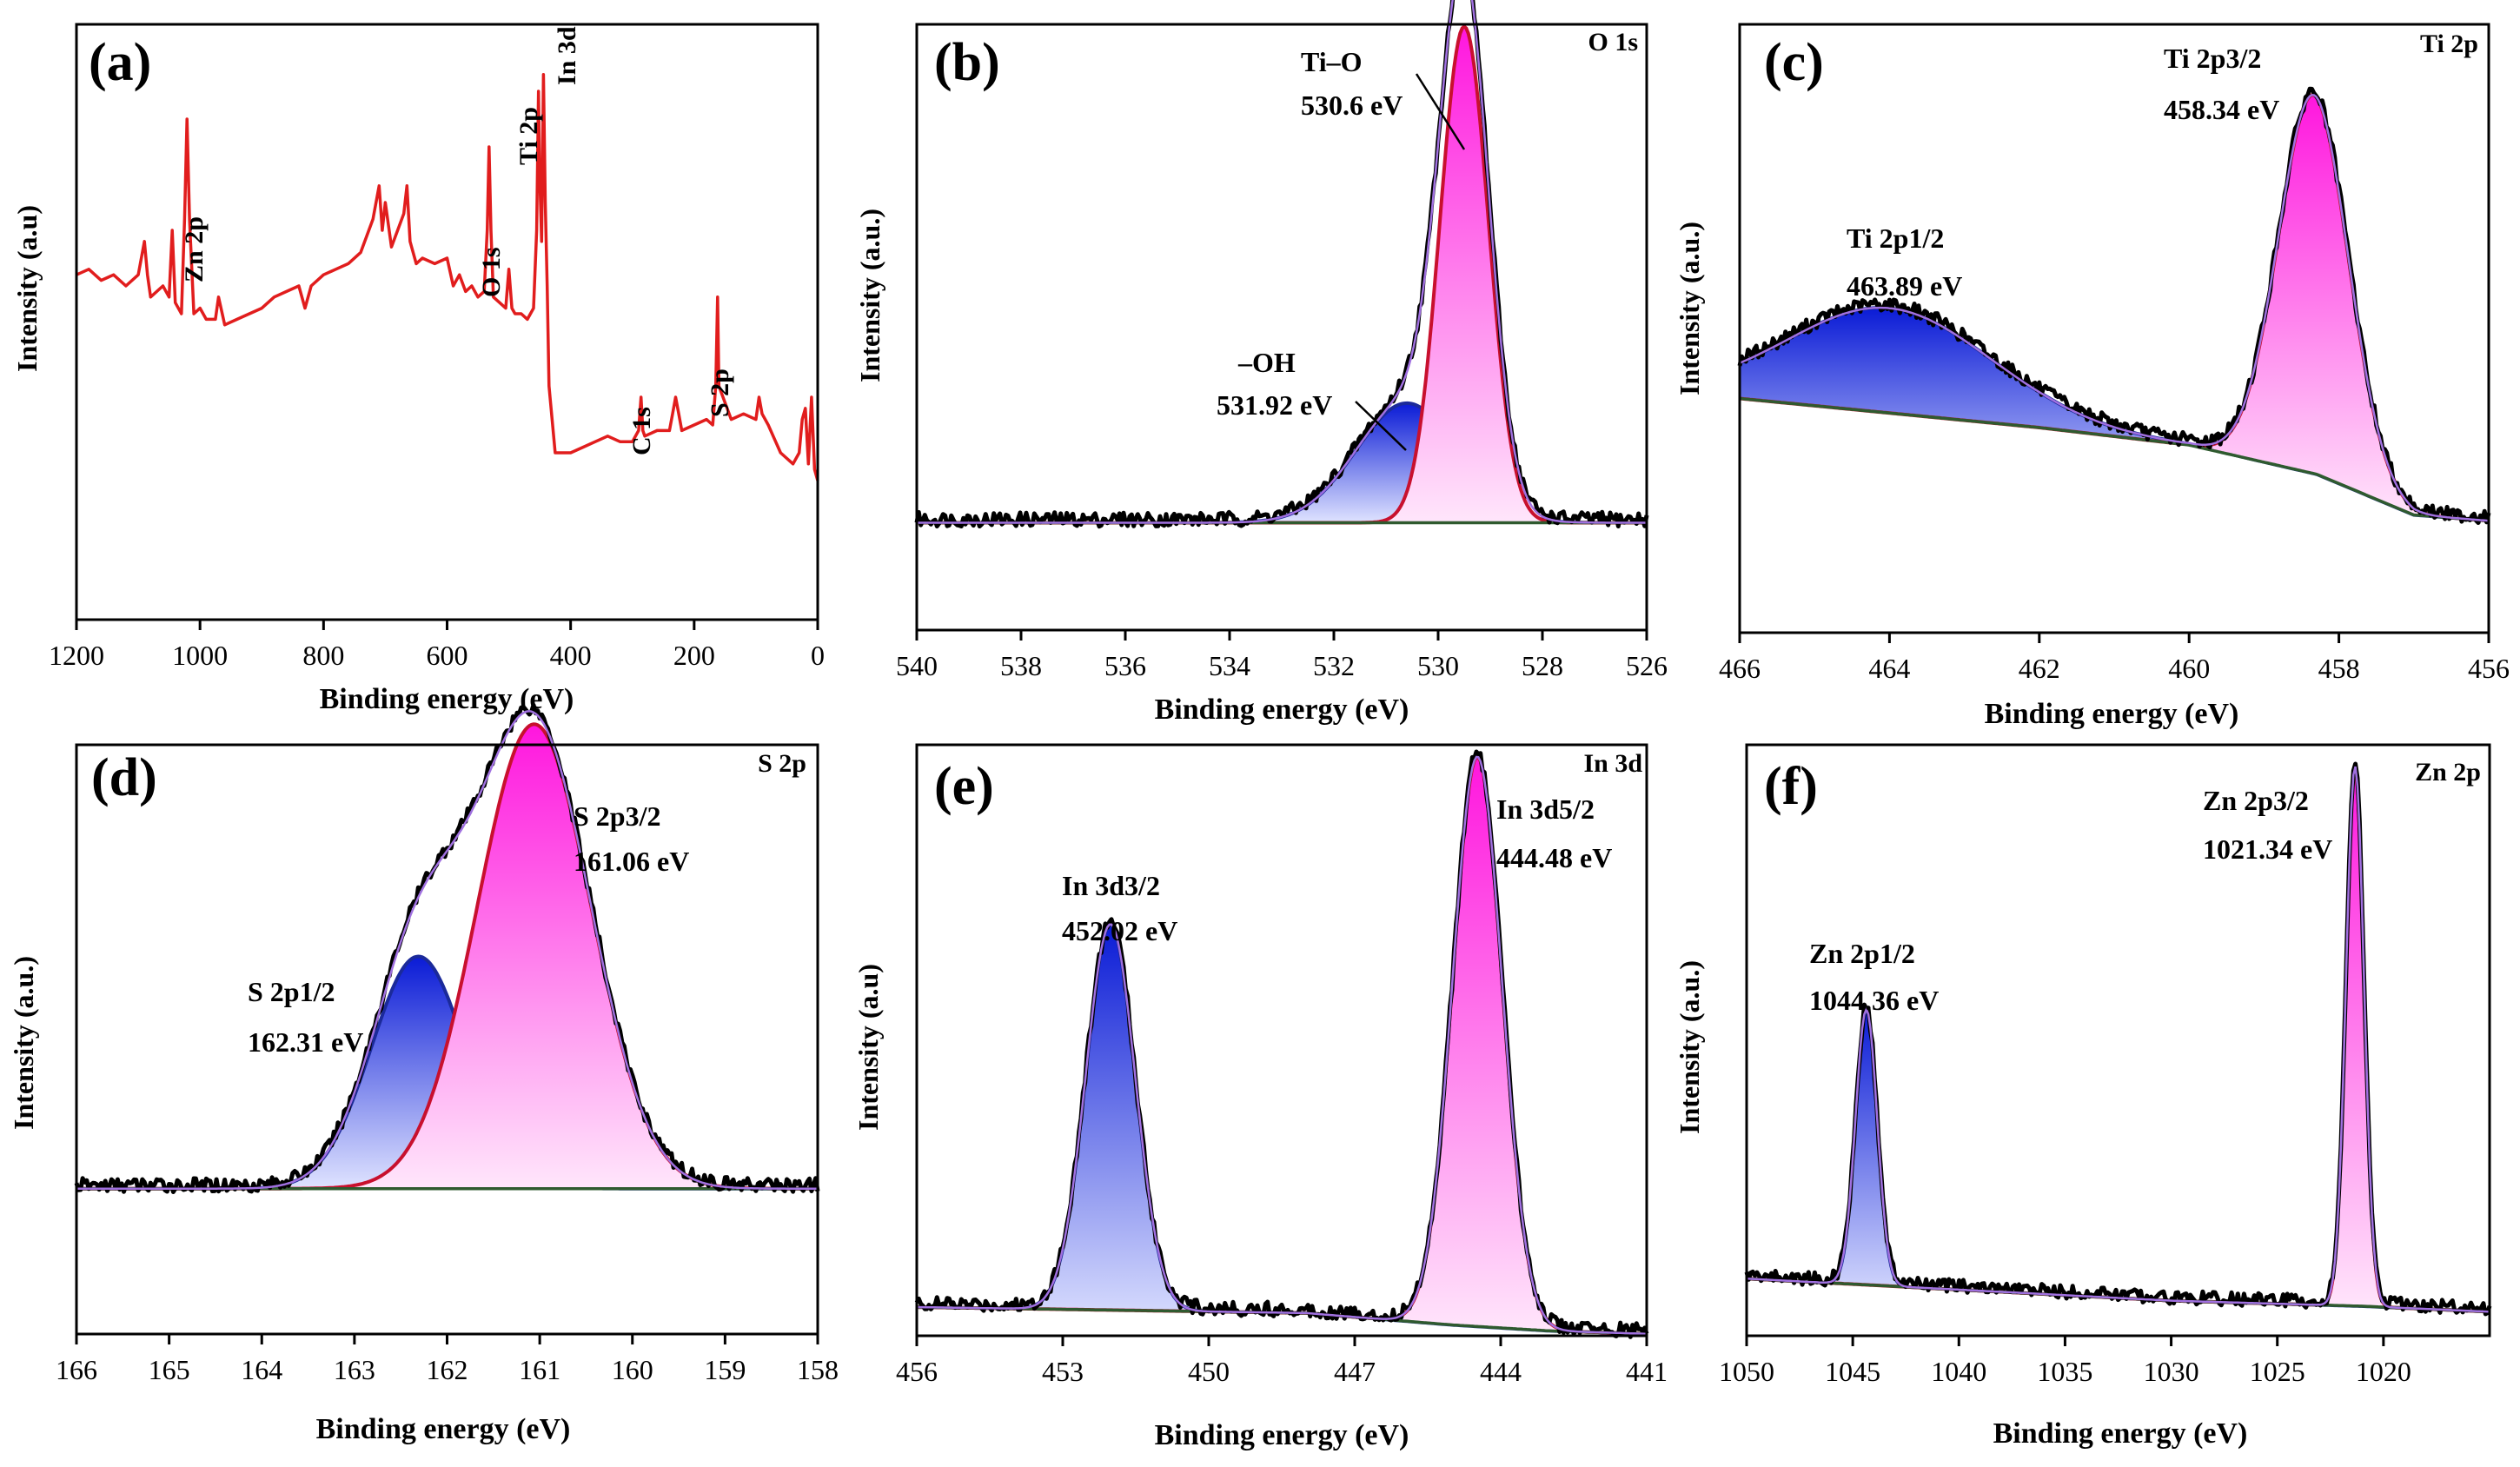 The image size is (2520, 1467). I want to click on x-tick-label: 0, so click(818, 655).